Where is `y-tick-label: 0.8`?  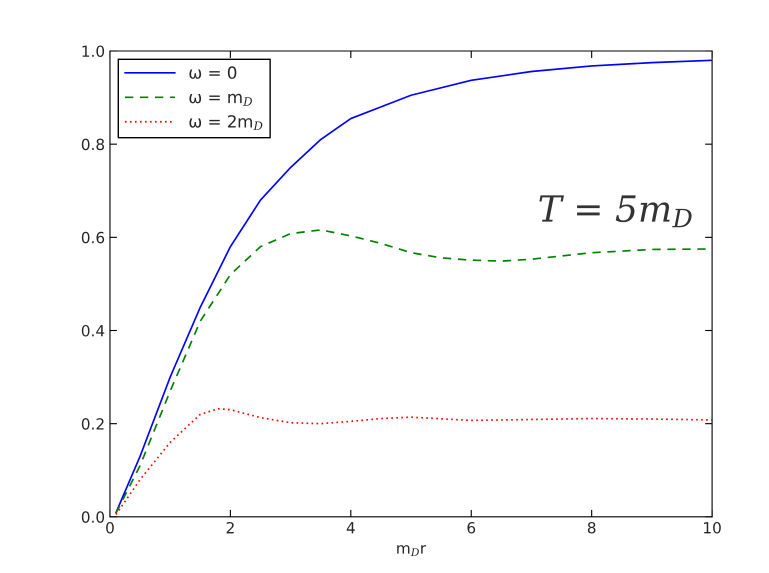 y-tick-label: 0.8 is located at coordinates (93, 144).